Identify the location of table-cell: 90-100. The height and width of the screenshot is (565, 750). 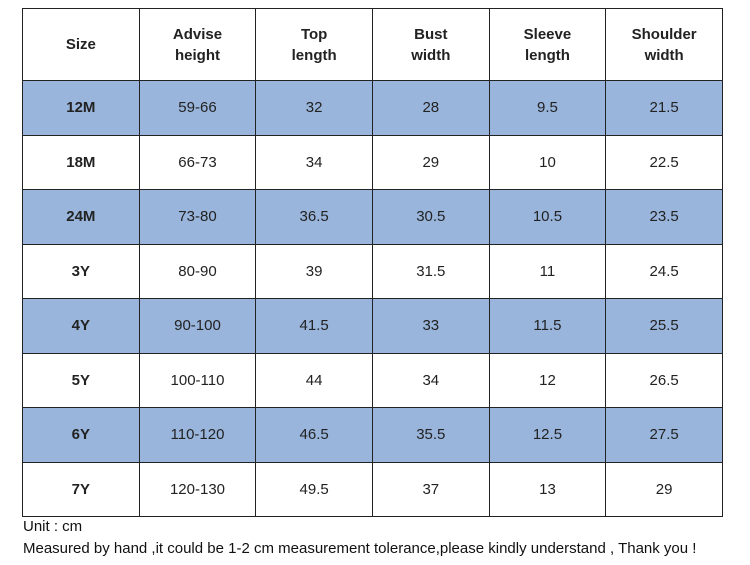
(197, 326).